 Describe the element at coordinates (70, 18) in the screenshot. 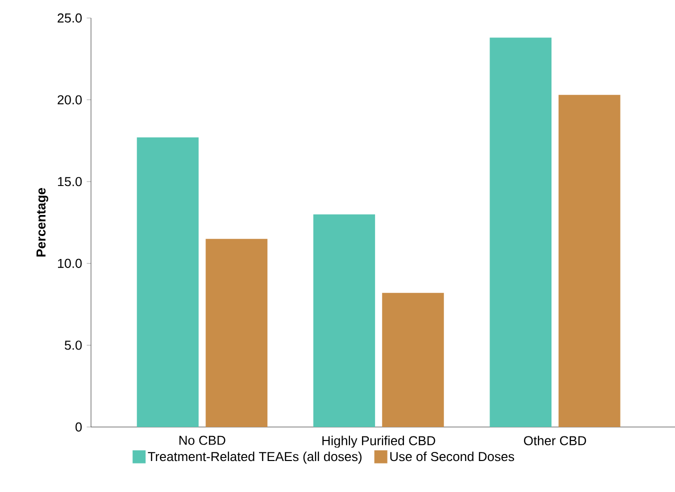

I see `y-tick-label: 25.0` at that location.